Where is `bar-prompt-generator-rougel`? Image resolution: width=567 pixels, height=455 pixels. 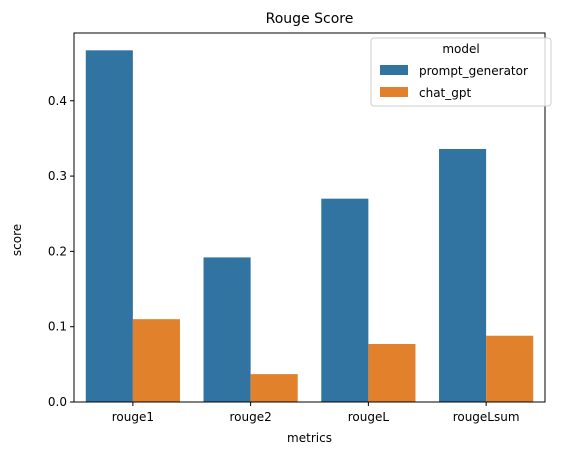
bar-prompt-generator-rougel is located at coordinates (345, 300).